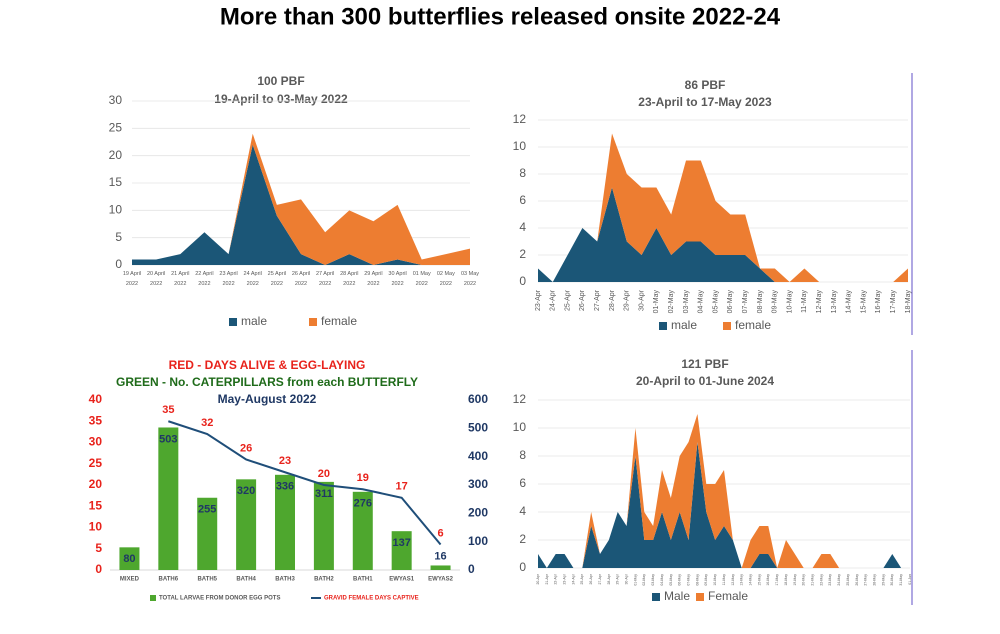 This screenshot has height=634, width=1000. What do you see at coordinates (547, 578) in the screenshot?
I see `x-tick-label: 21-Apr` at bounding box center [547, 578].